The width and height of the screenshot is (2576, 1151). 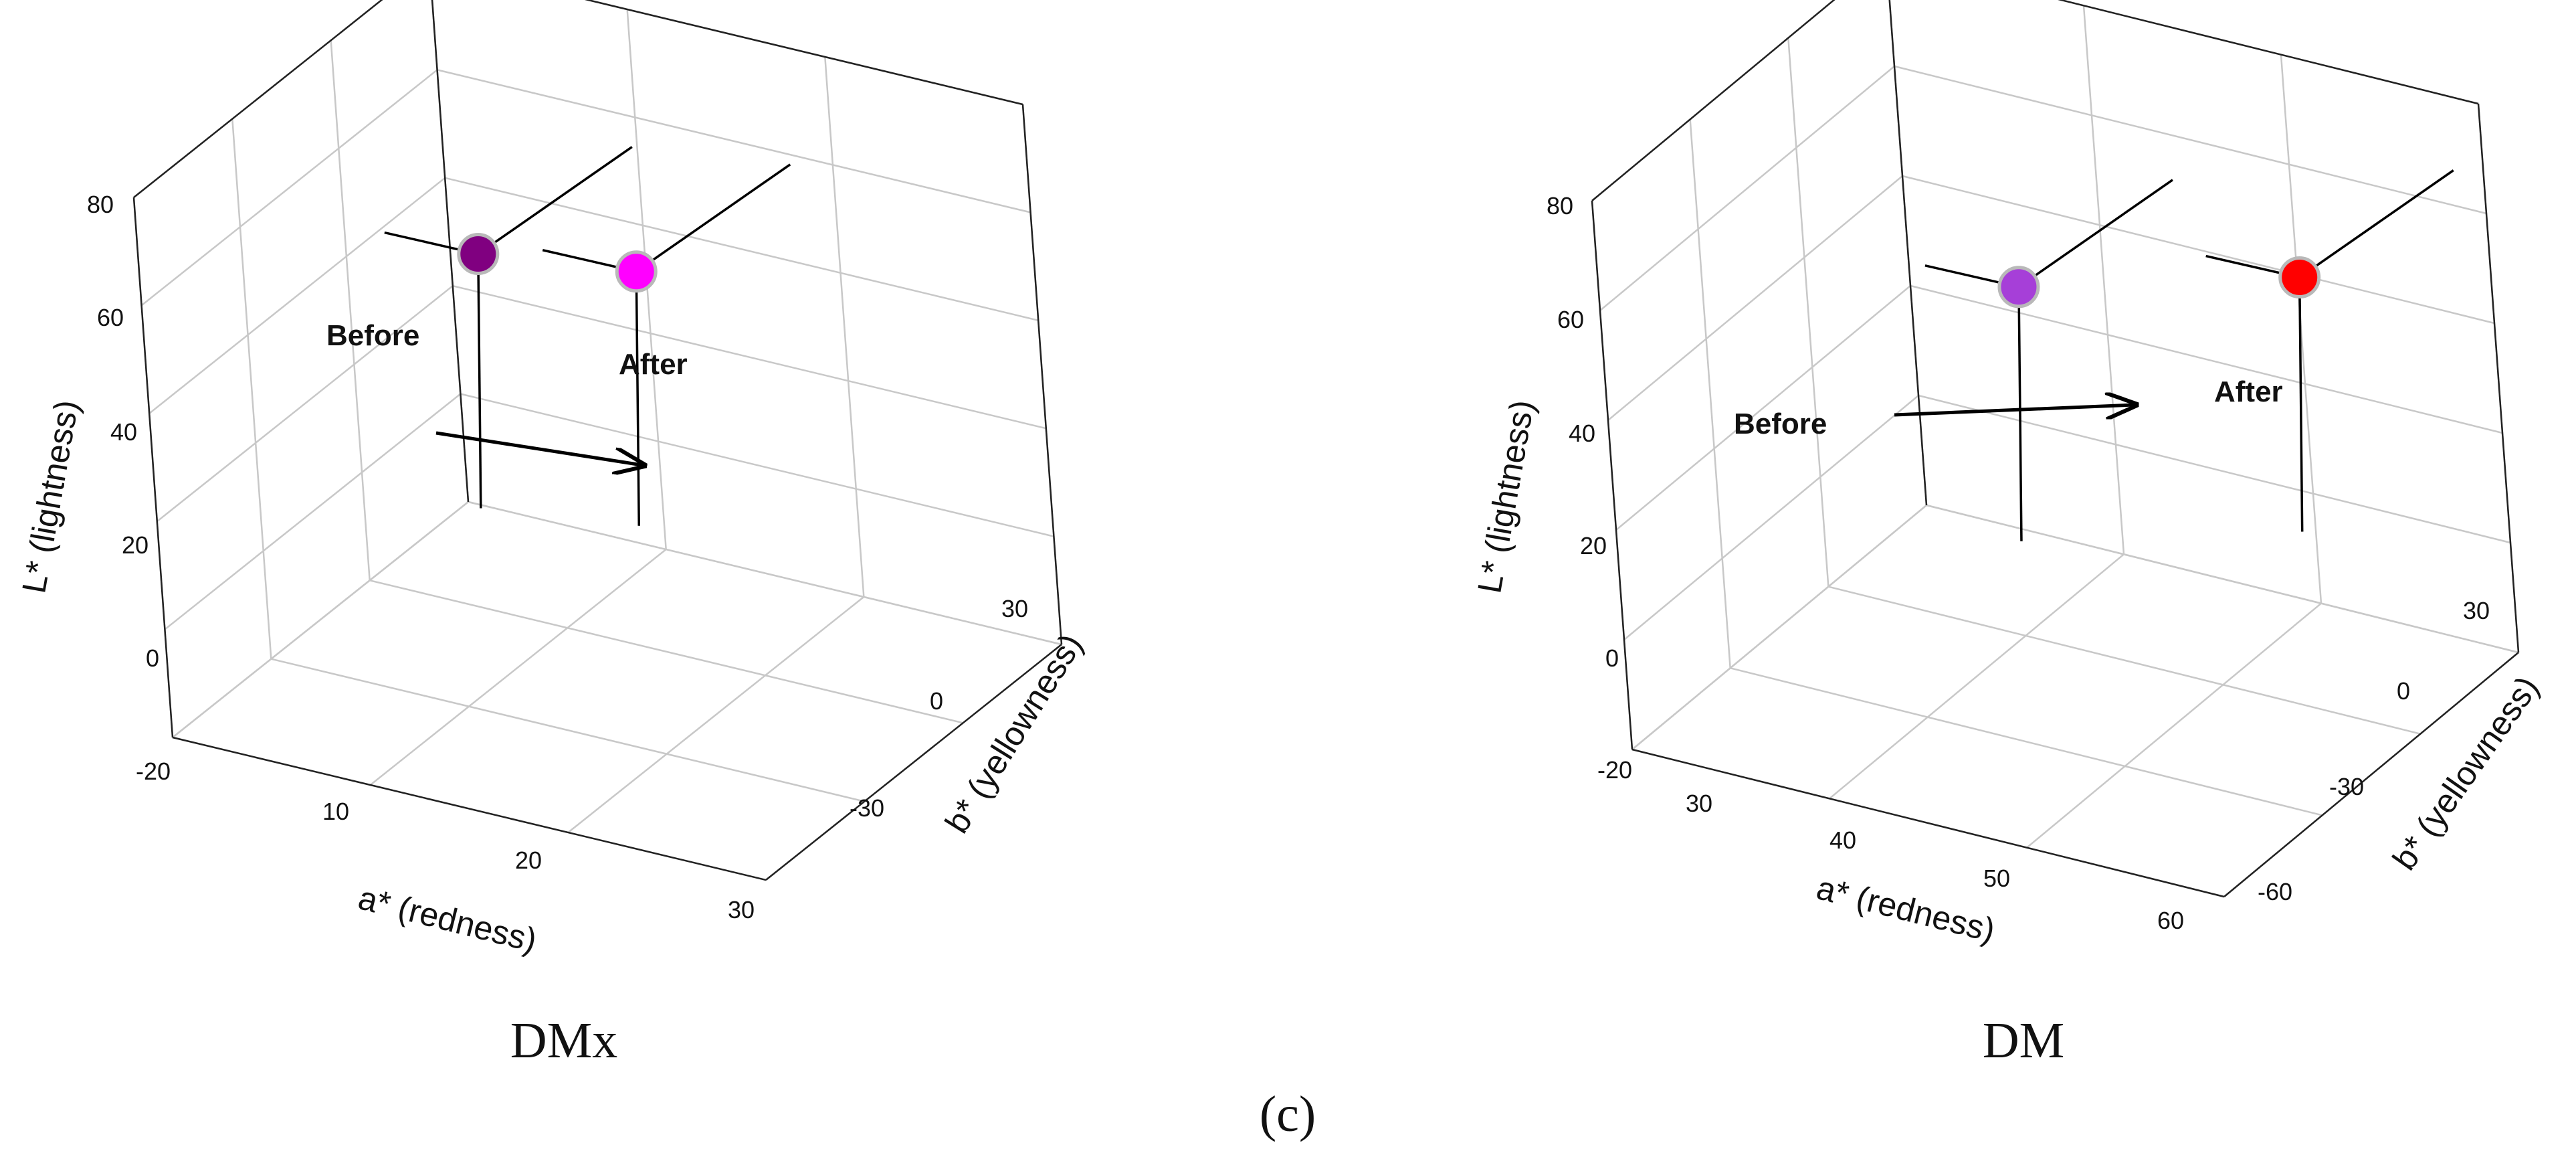 I want to click on figure-label: (c), so click(x=1288, y=1114).